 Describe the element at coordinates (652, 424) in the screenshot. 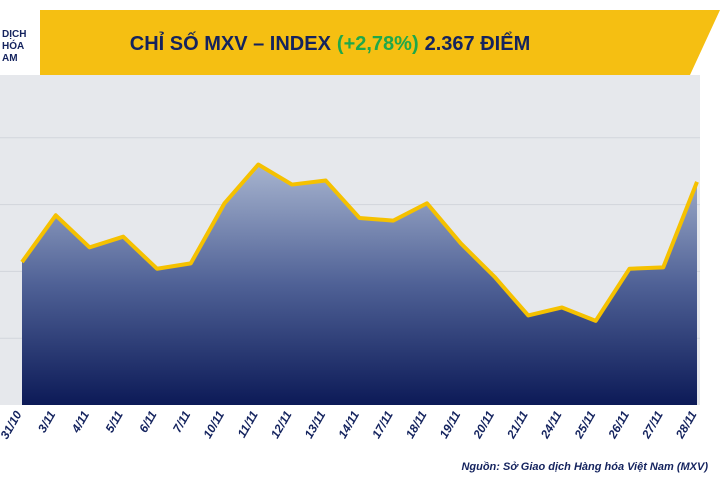

I see `x-tick-label: 27/11` at that location.